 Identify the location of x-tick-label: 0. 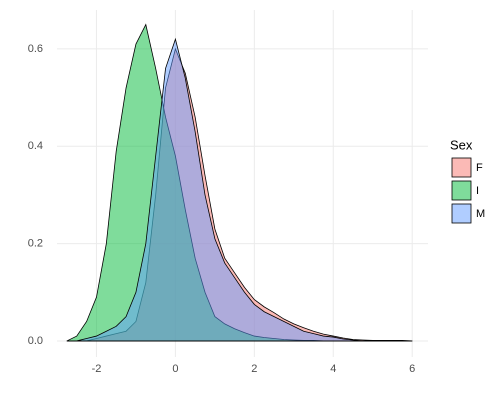
(175, 369).